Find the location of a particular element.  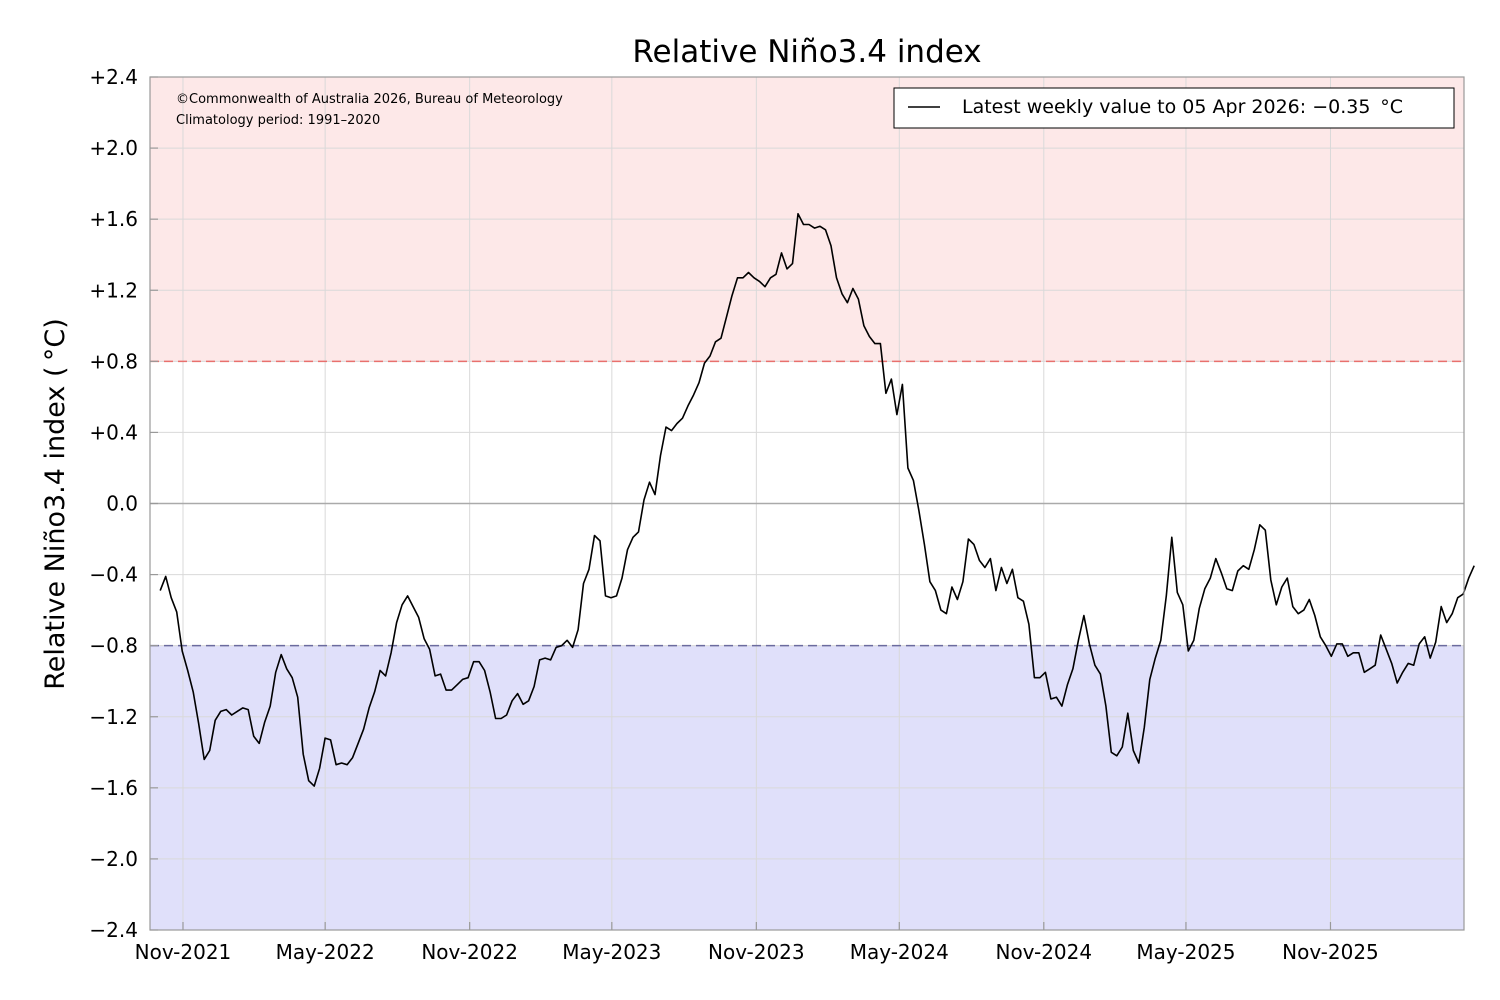

x-tick-label: May-2022 is located at coordinates (325, 952).